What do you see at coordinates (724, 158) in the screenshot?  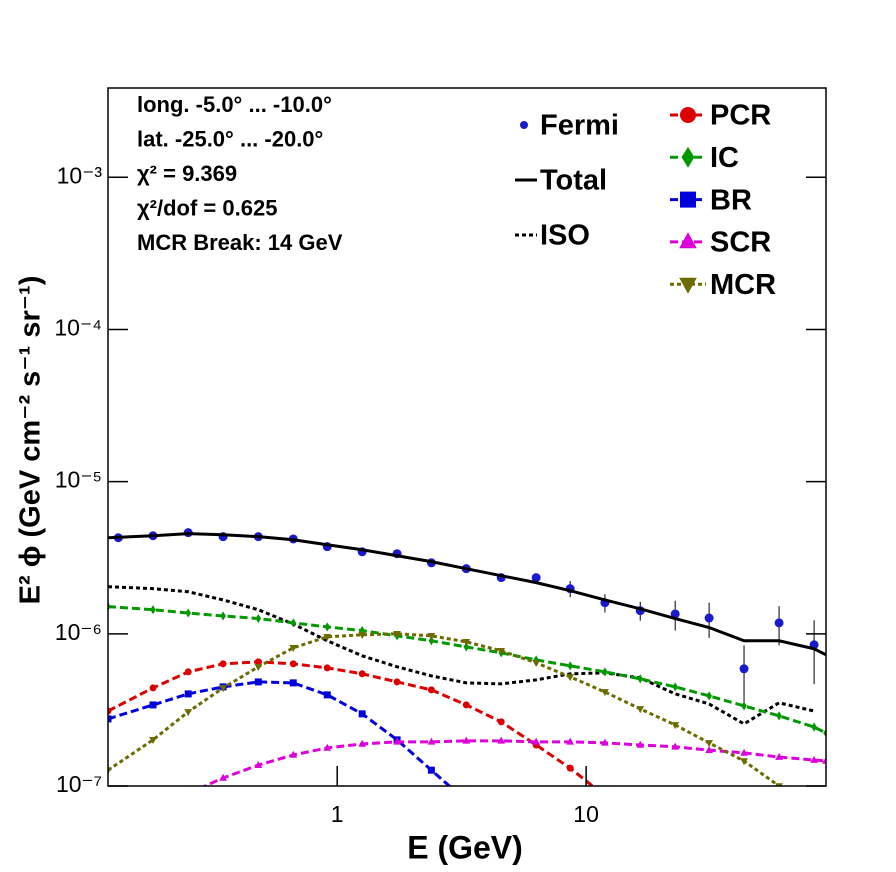 I see `legend-label: IC` at bounding box center [724, 158].